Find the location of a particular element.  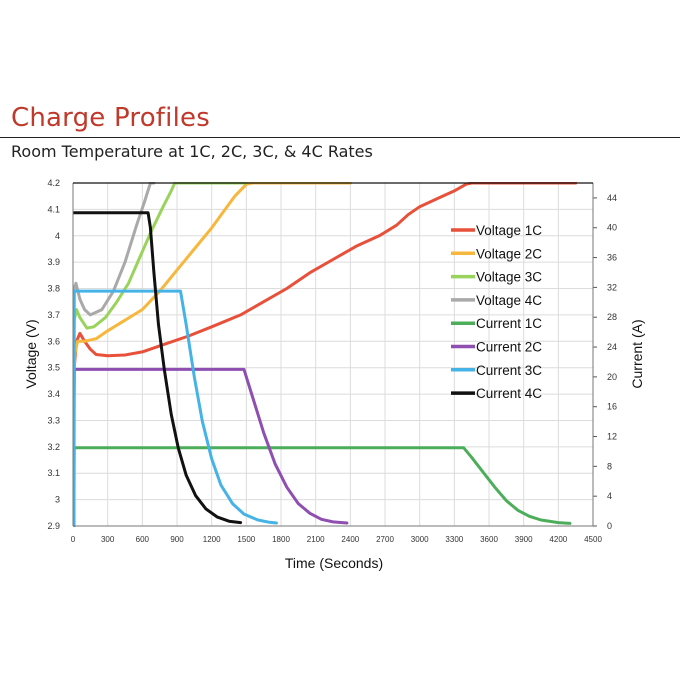

x-tick-label: 2400 is located at coordinates (350, 539).